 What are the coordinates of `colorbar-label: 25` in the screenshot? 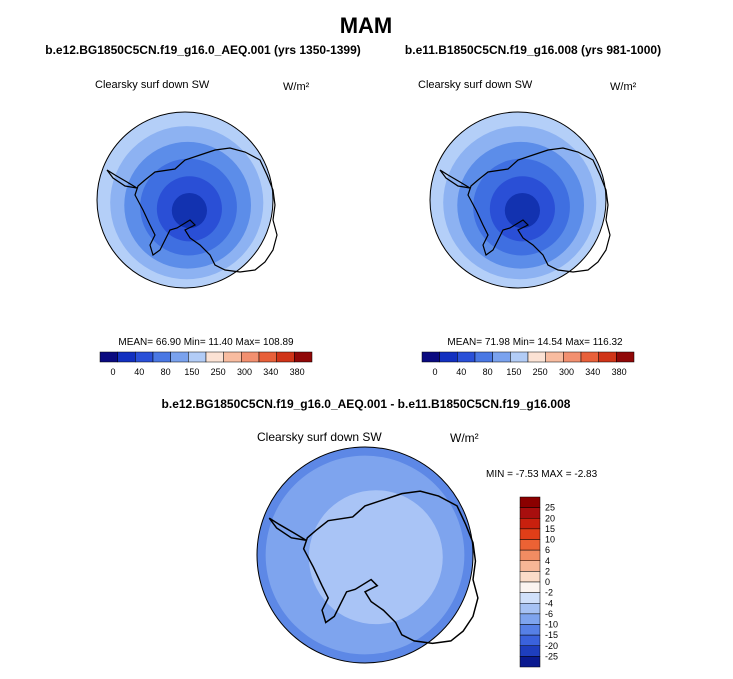 It's located at (550, 508).